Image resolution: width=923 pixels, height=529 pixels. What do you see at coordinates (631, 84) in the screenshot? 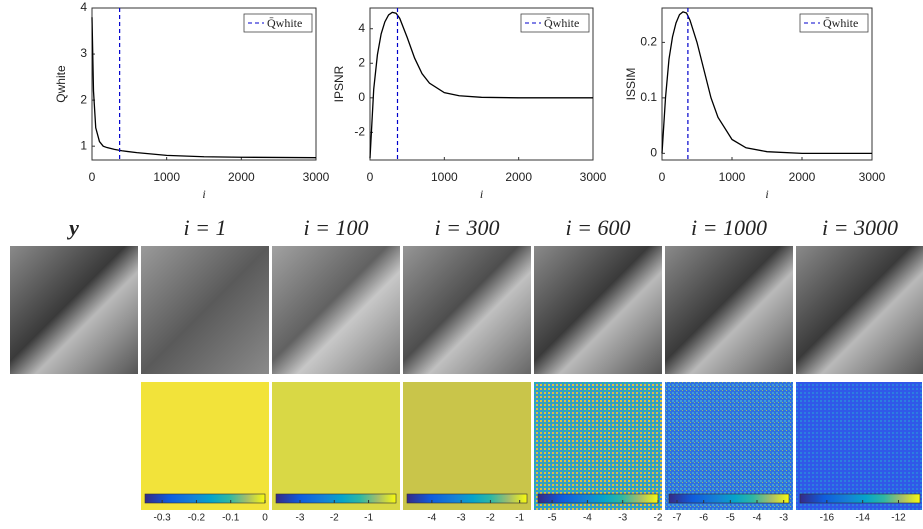
I see `y-axis-label: ISSIM` at bounding box center [631, 84].